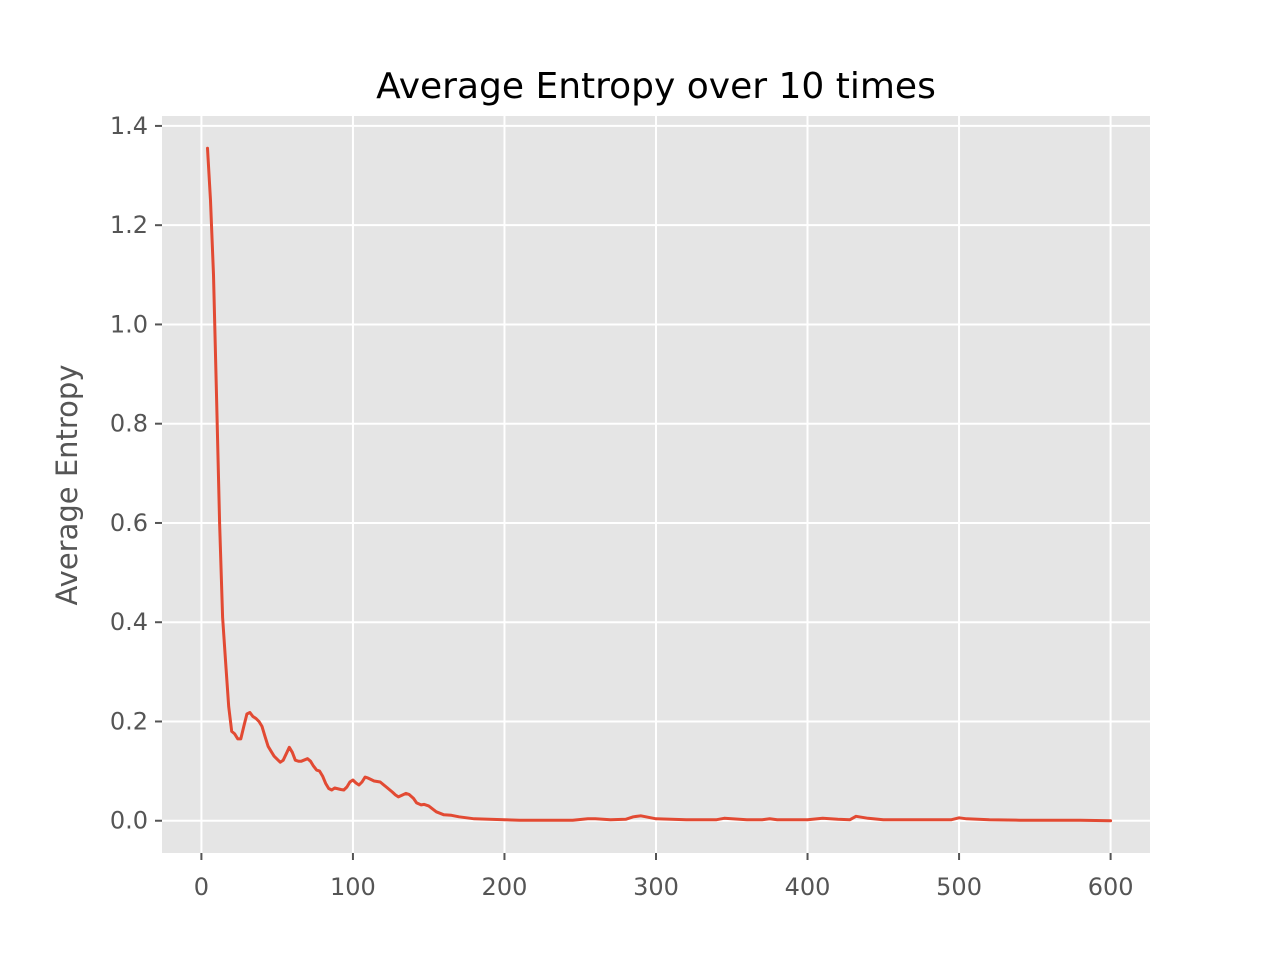 This screenshot has height=960, width=1280. What do you see at coordinates (129, 424) in the screenshot?
I see `y-tick-label: 0.8` at bounding box center [129, 424].